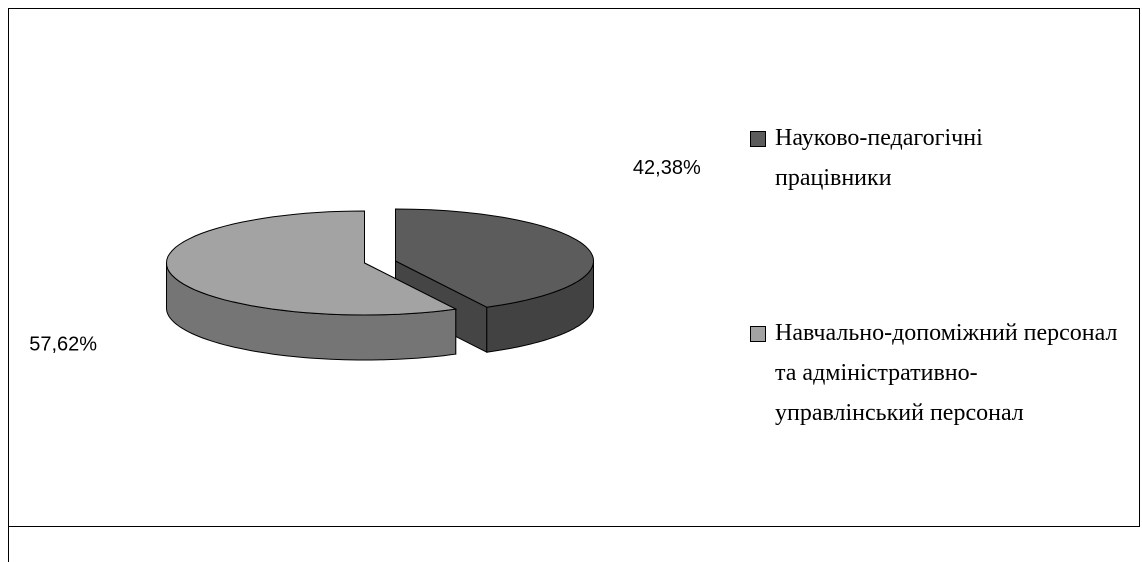  Describe the element at coordinates (667, 168) in the screenshot. I see `data-label: 42,38%` at that location.